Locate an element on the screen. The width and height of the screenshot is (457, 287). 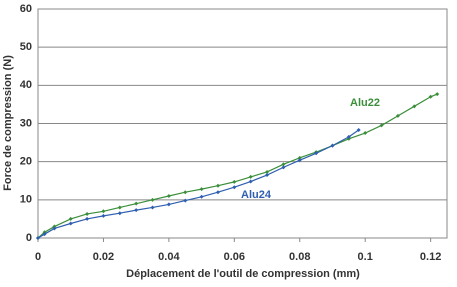
y-tick-label: 20 is located at coordinates (26, 162).